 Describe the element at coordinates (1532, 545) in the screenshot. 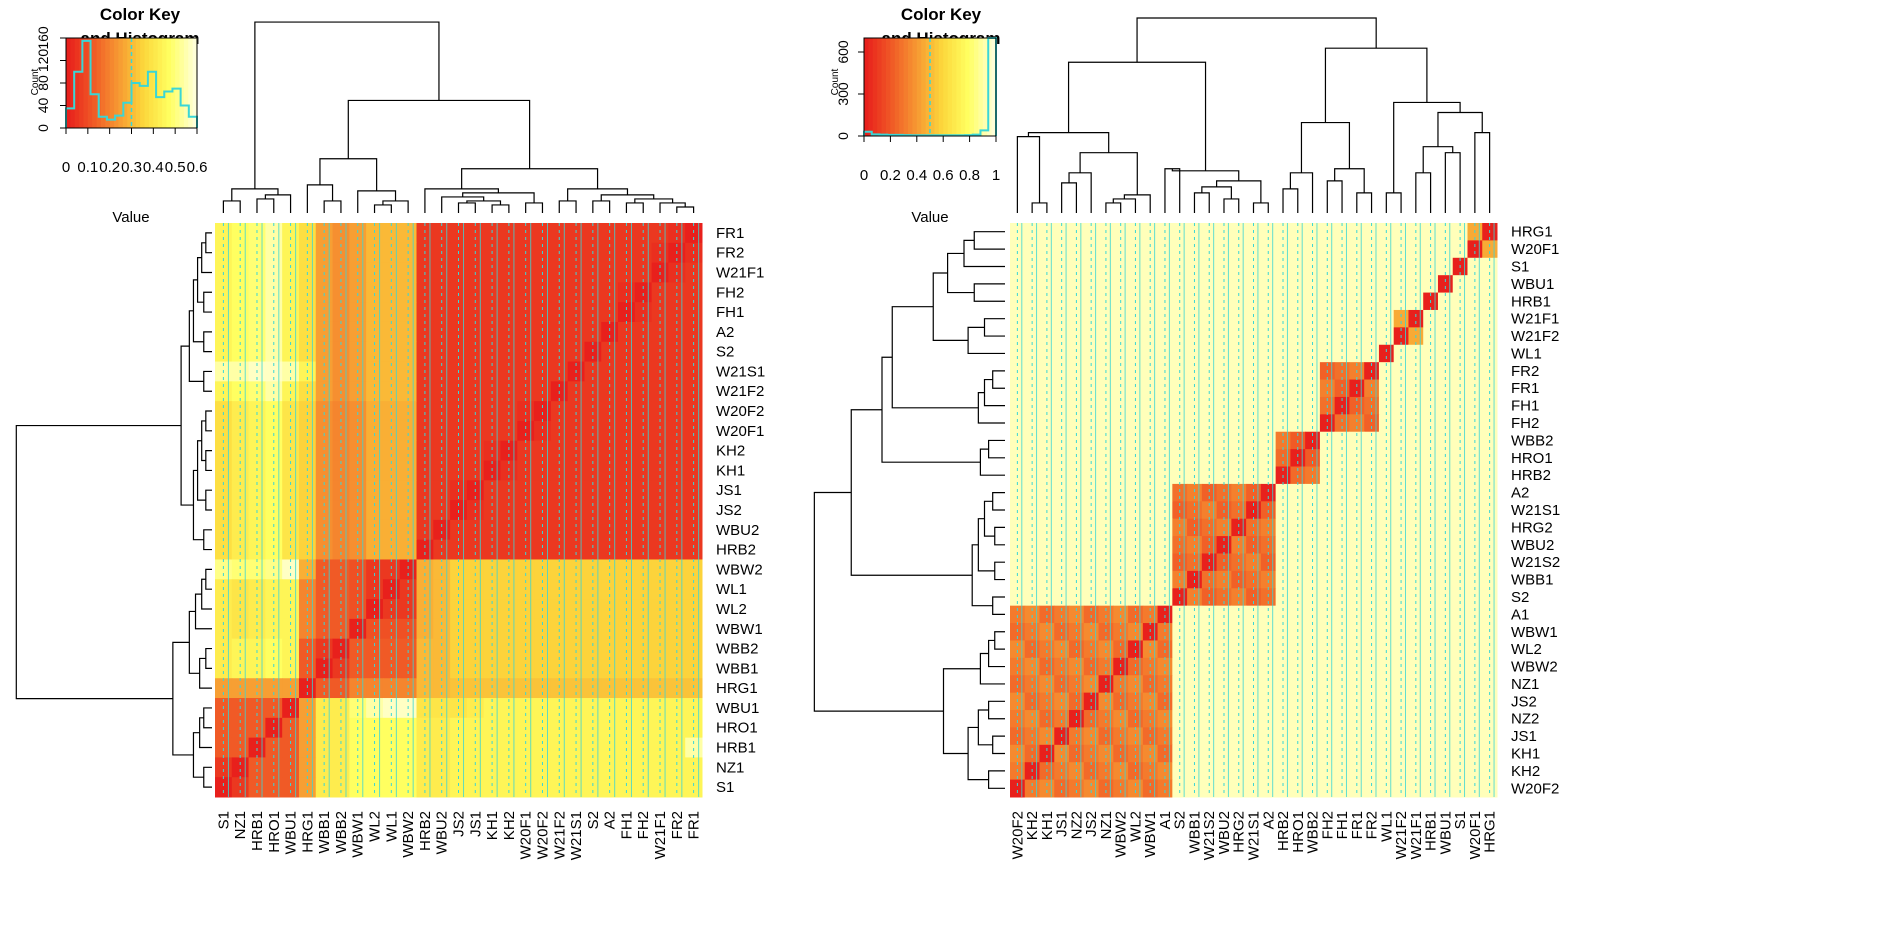

I see `row-label: WBU2` at that location.